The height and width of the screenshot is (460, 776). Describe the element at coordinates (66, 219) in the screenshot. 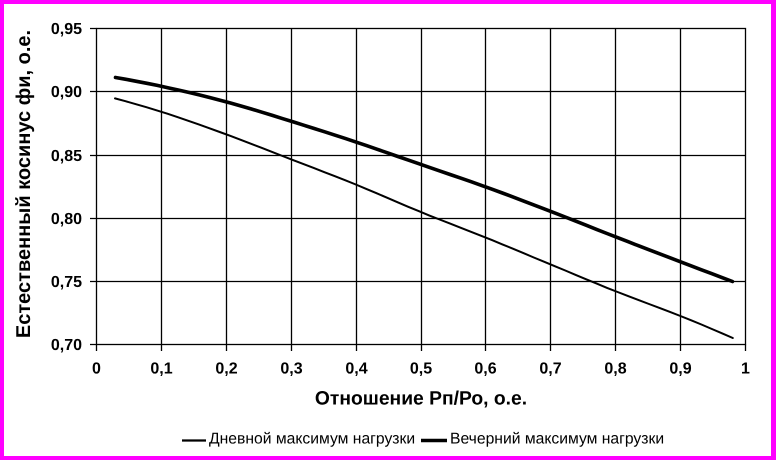

I see `svg-text: 0,80` at that location.